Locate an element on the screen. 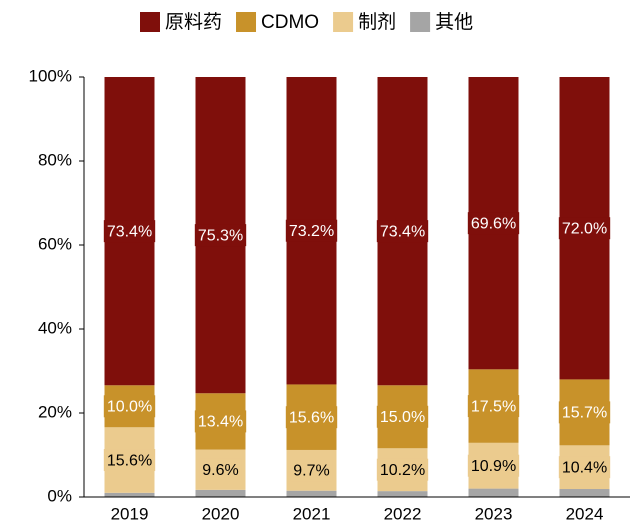 Image resolution: width=634 pixels, height=528 pixels. x-tick-label: 2023 is located at coordinates (494, 513).